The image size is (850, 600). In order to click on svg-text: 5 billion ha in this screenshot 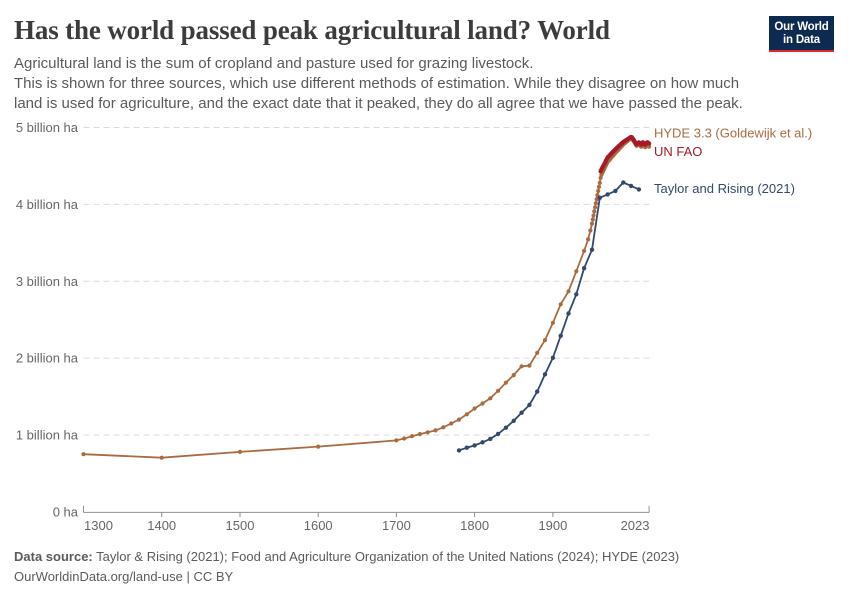, I will do `click(47, 127)`.